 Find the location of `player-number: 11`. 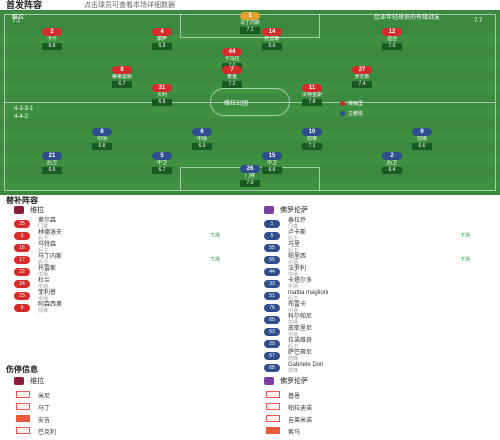

player-number: 11 is located at coordinates (312, 88).